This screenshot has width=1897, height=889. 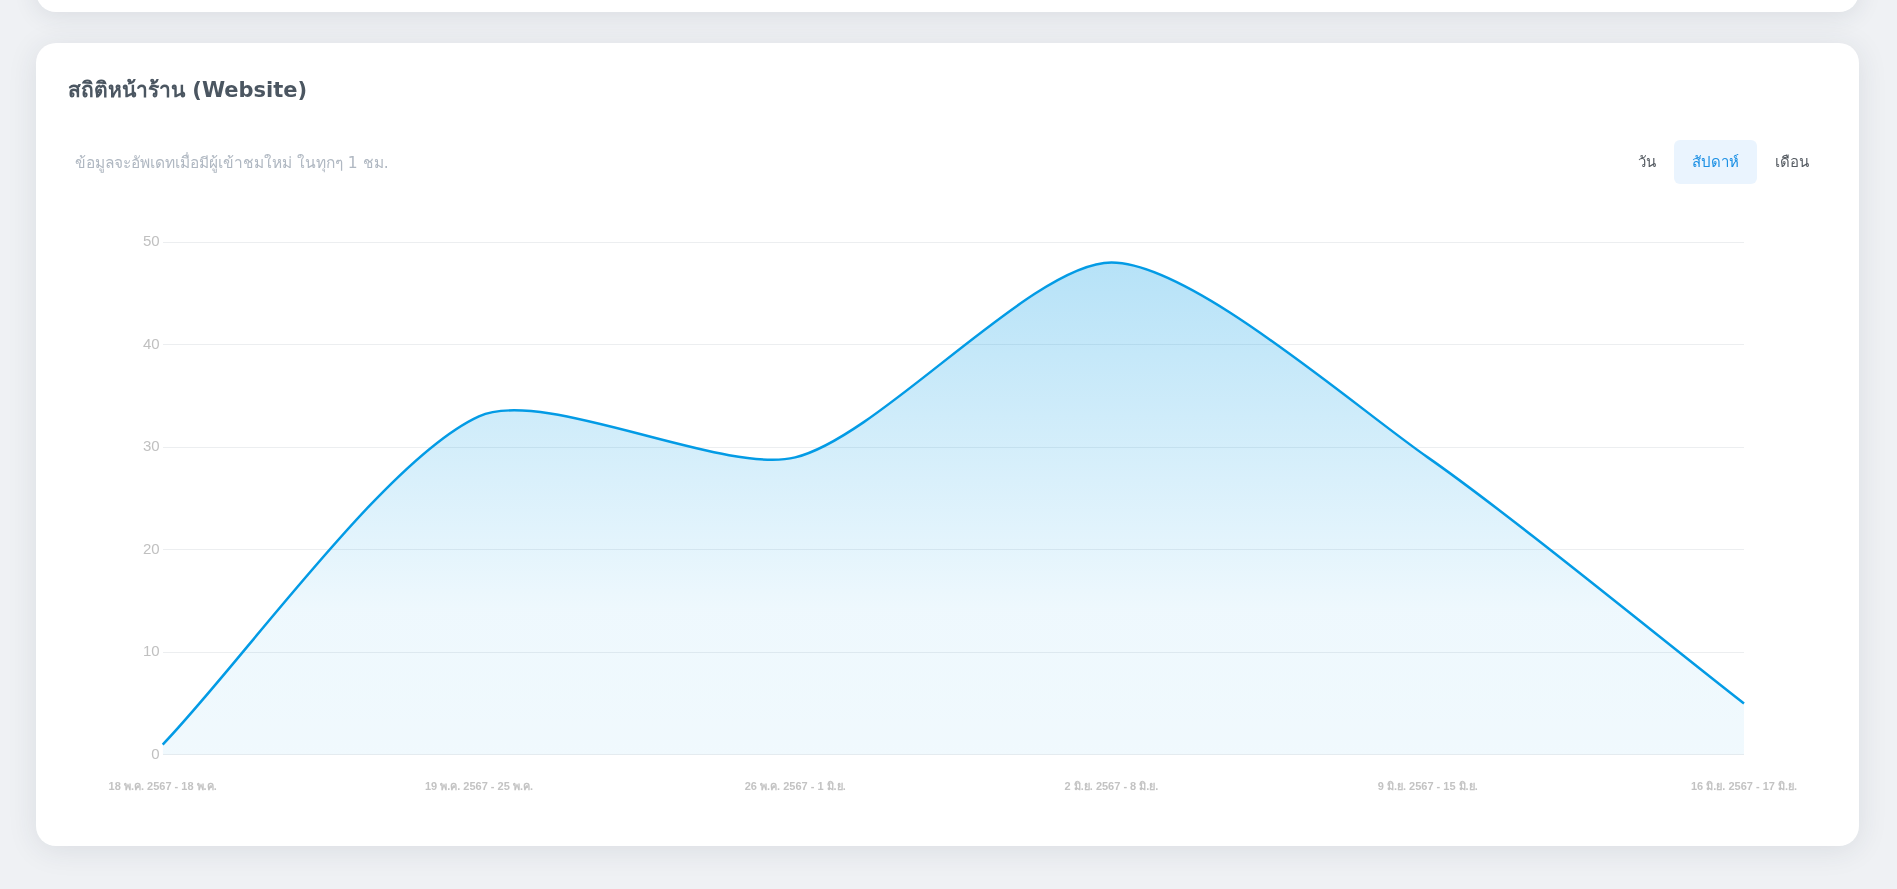 I want to click on chart-title: สถิติหน้าร้าน (Website), so click(x=188, y=90).